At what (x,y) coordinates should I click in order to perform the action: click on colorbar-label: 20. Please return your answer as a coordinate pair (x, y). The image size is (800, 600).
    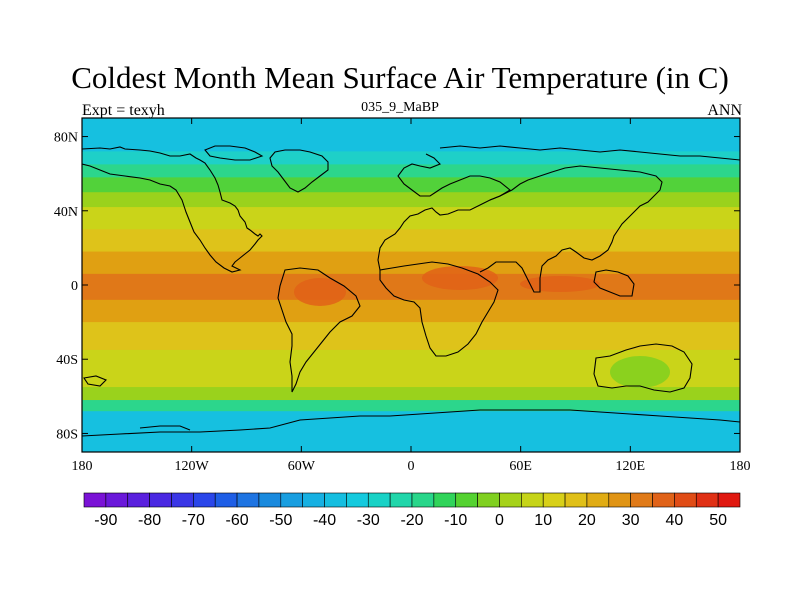
    Looking at the image, I should click on (587, 520).